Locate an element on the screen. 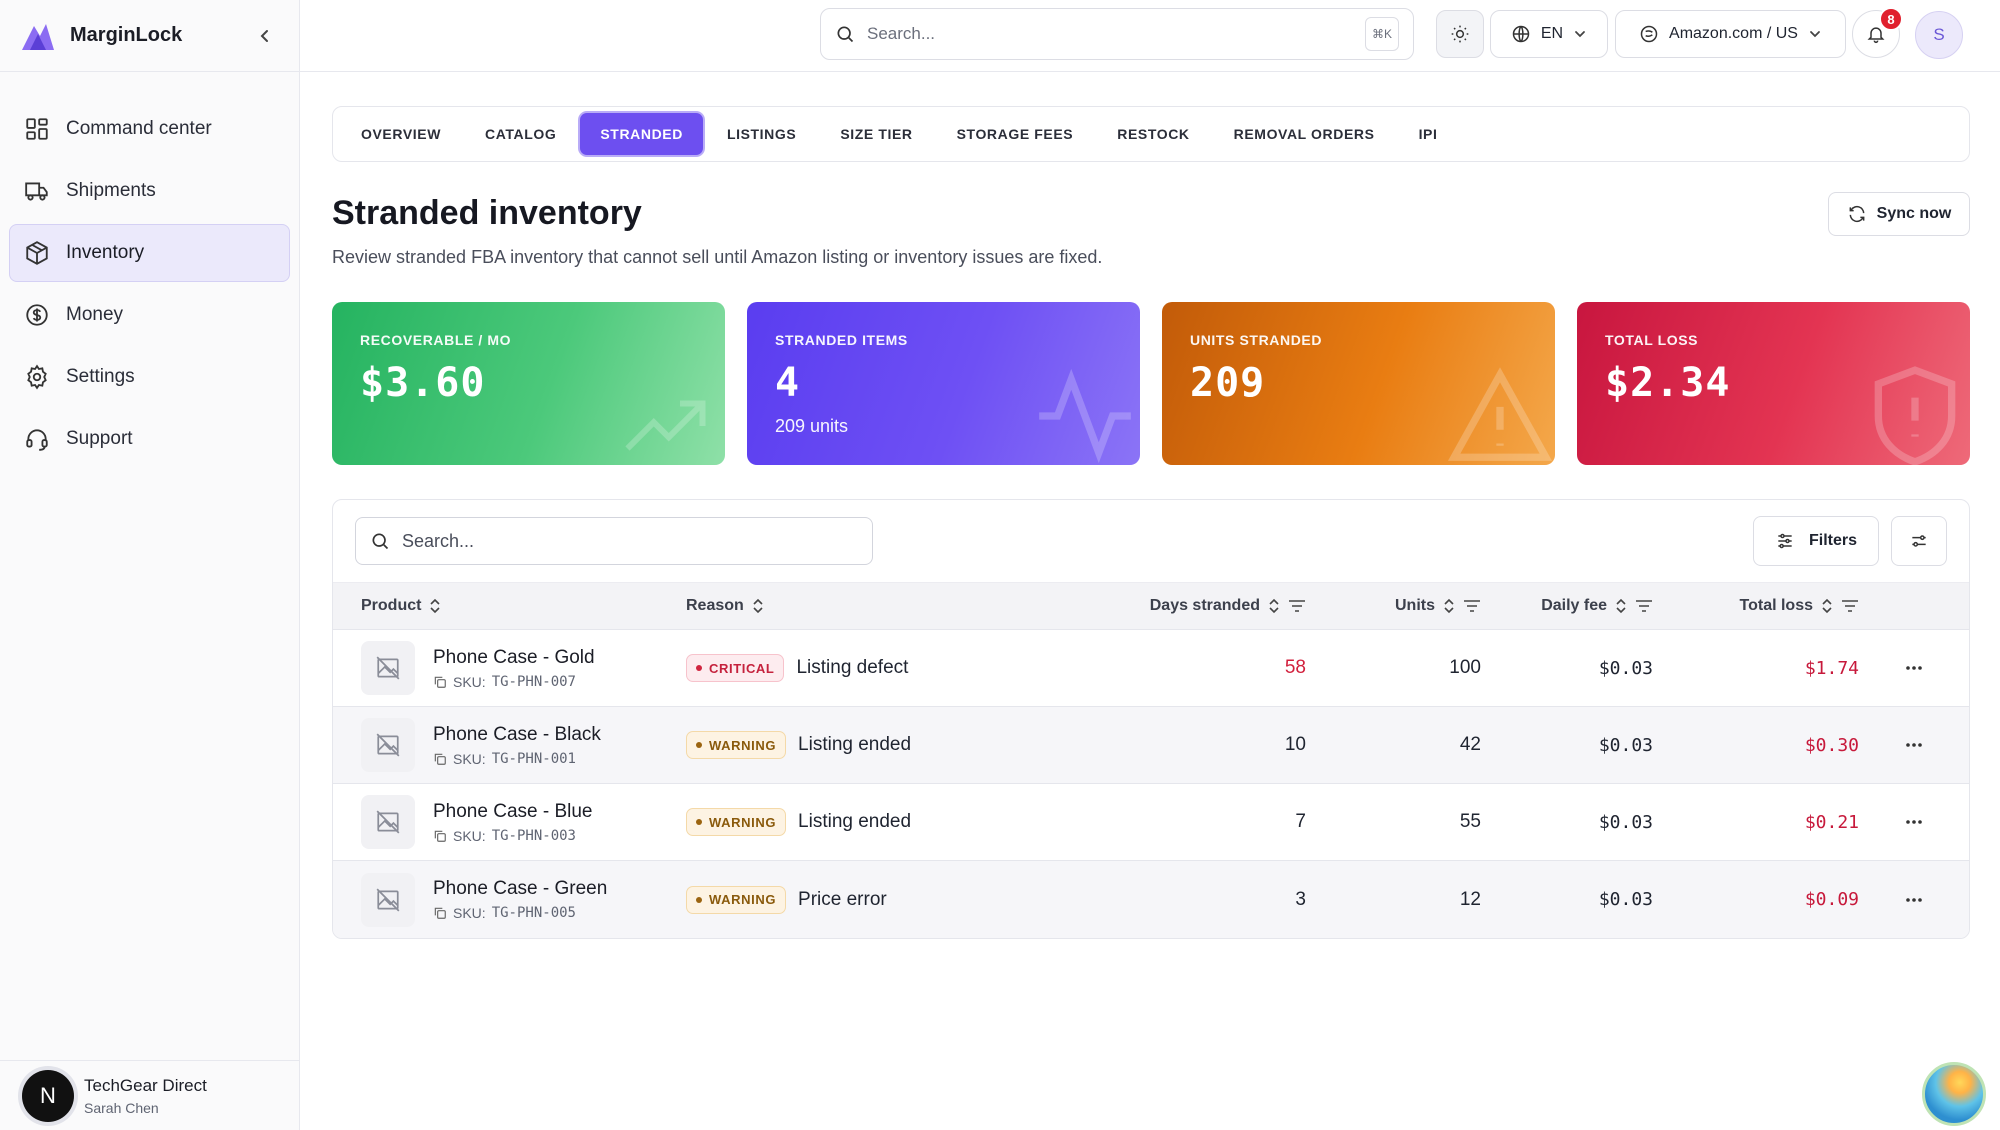  filters-button: Filters is located at coordinates (1816, 541).